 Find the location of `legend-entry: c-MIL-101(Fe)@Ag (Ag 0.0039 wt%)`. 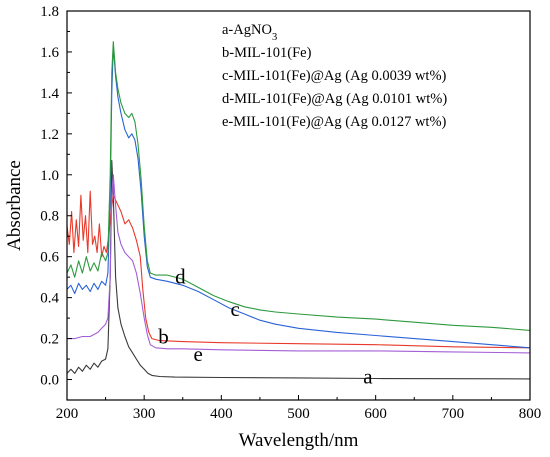

legend-entry: c-MIL-101(Fe)@Ag (Ag 0.0039 wt%) is located at coordinates (334, 76).